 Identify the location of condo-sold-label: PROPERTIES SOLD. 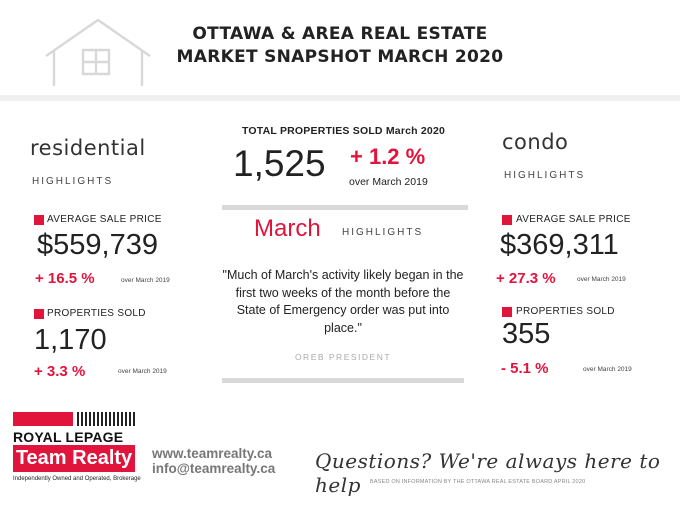
(565, 311).